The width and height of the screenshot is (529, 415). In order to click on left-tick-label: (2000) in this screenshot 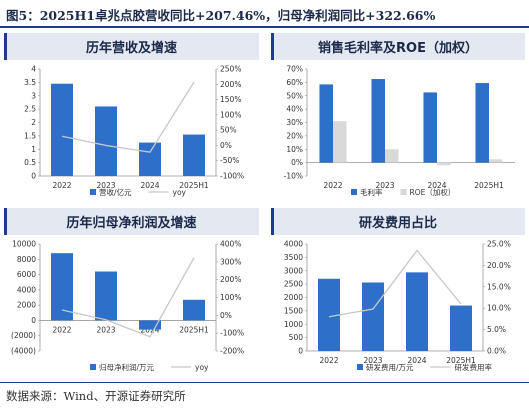, I will do `click(23, 335)`.